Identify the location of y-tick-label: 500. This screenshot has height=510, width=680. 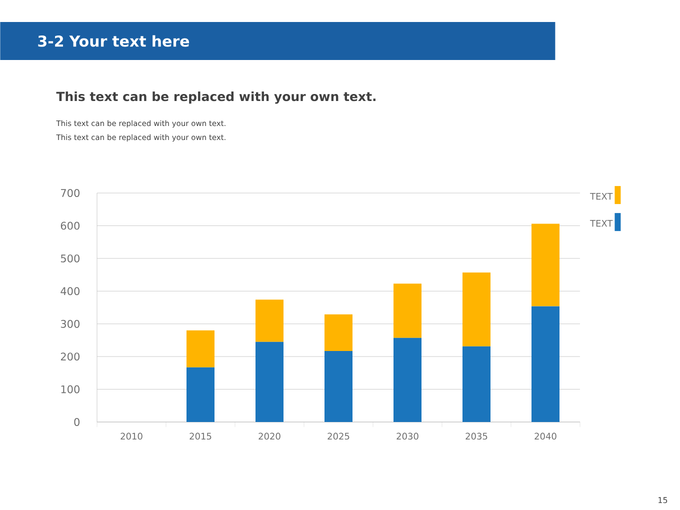
(70, 258).